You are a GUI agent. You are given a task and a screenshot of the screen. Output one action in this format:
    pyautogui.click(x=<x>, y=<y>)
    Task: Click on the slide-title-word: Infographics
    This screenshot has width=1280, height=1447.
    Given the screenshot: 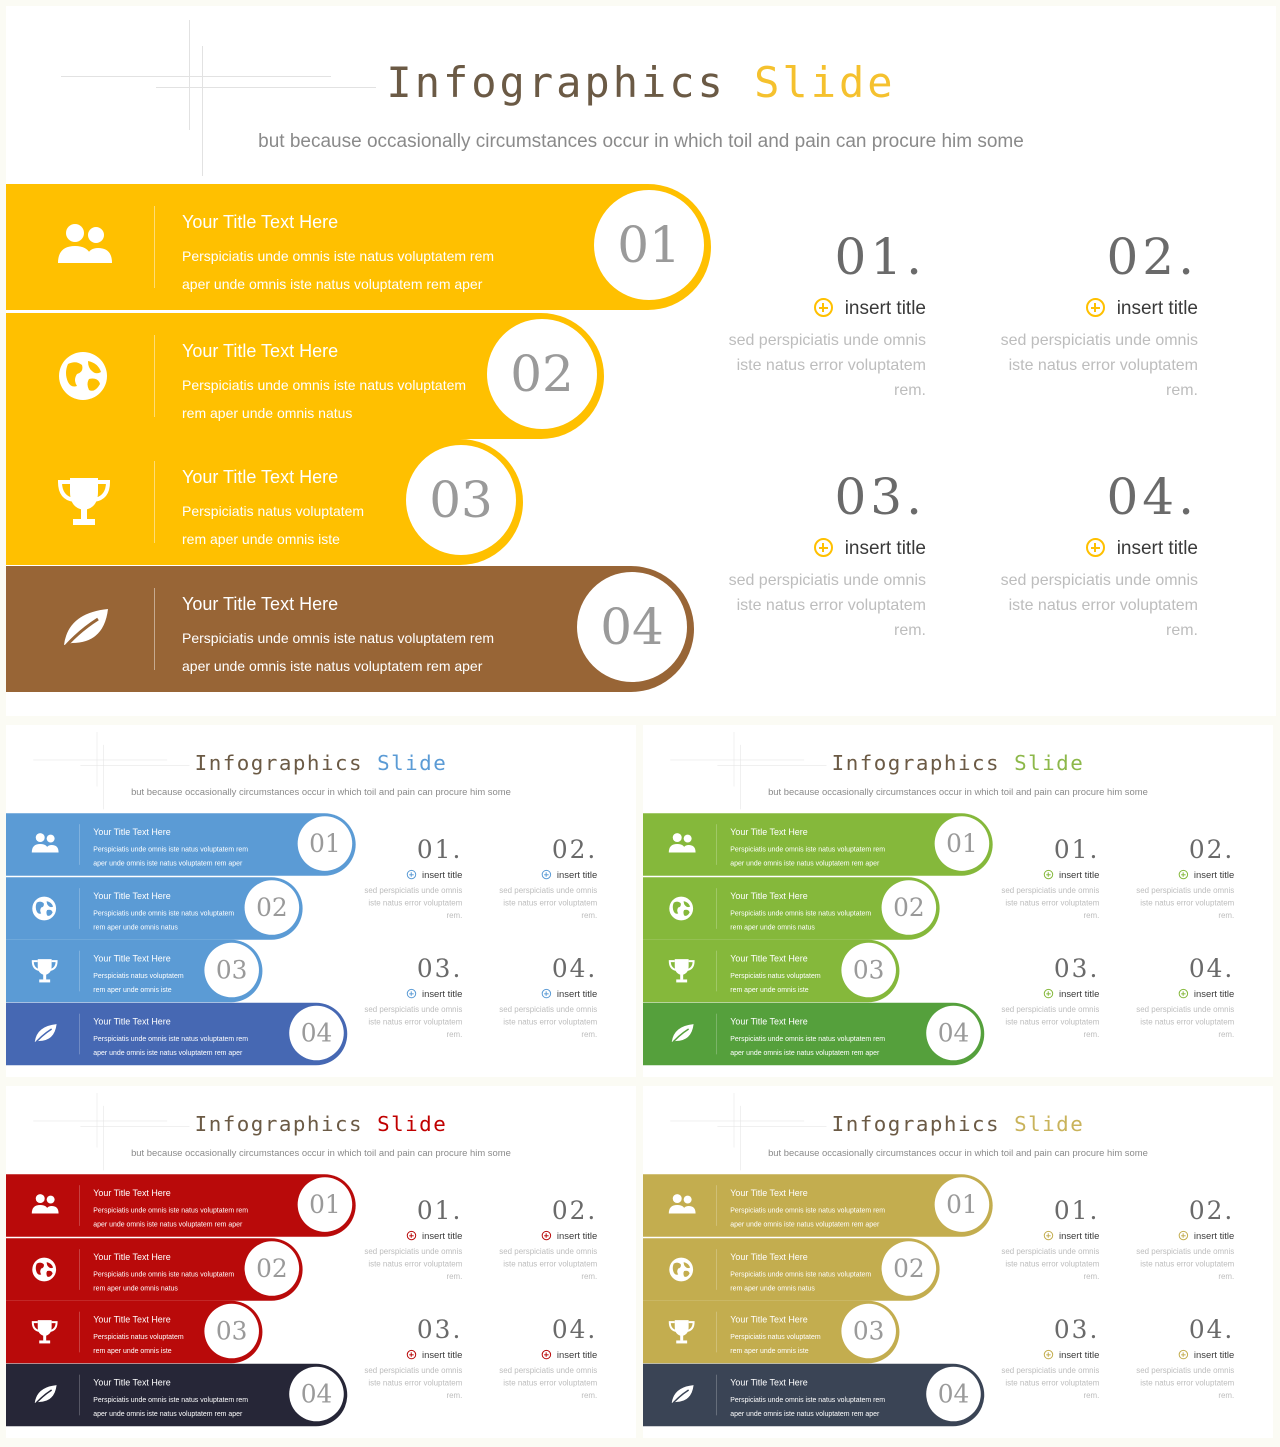 What is the action you would take?
    pyautogui.click(x=279, y=1124)
    